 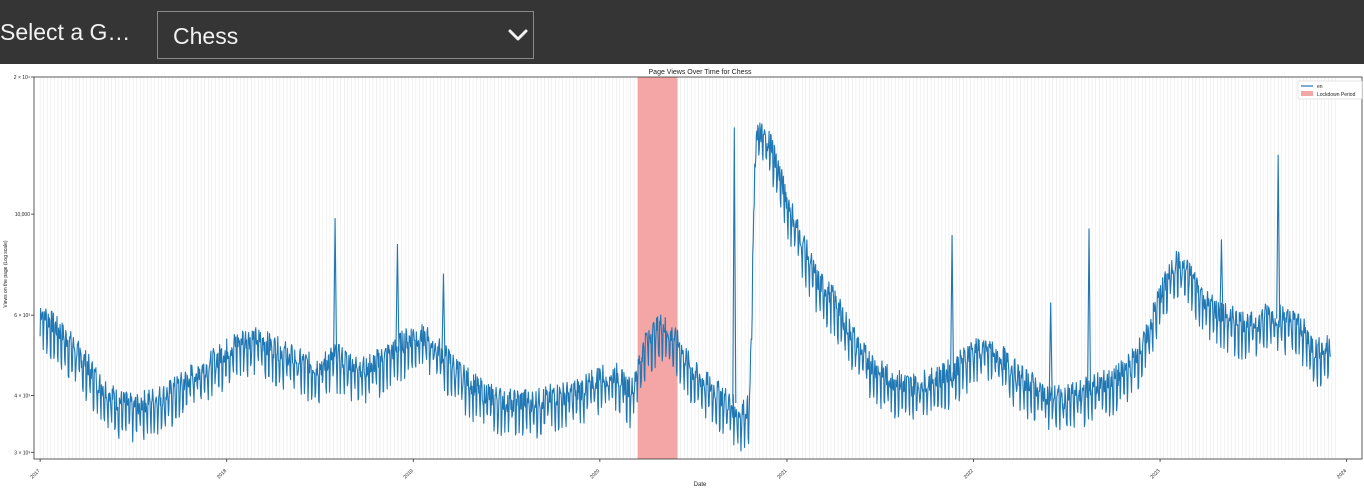 I want to click on x-tick-label: 2021, so click(x=782, y=474).